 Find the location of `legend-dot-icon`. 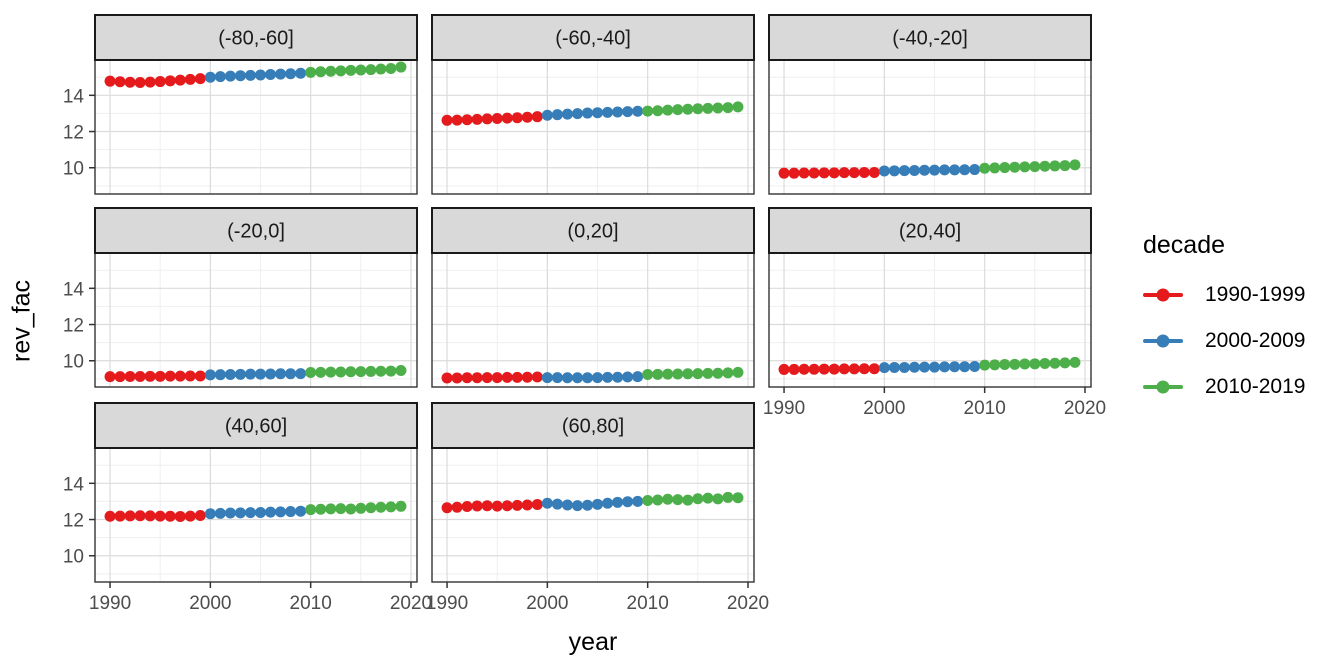

legend-dot-icon is located at coordinates (1163, 387).